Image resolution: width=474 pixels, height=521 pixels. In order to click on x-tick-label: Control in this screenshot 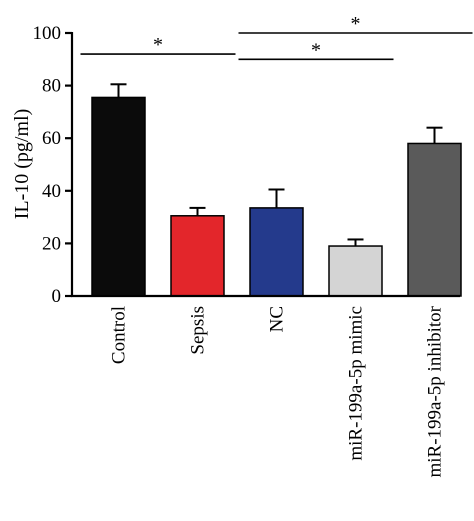, I will do `click(119, 335)`.